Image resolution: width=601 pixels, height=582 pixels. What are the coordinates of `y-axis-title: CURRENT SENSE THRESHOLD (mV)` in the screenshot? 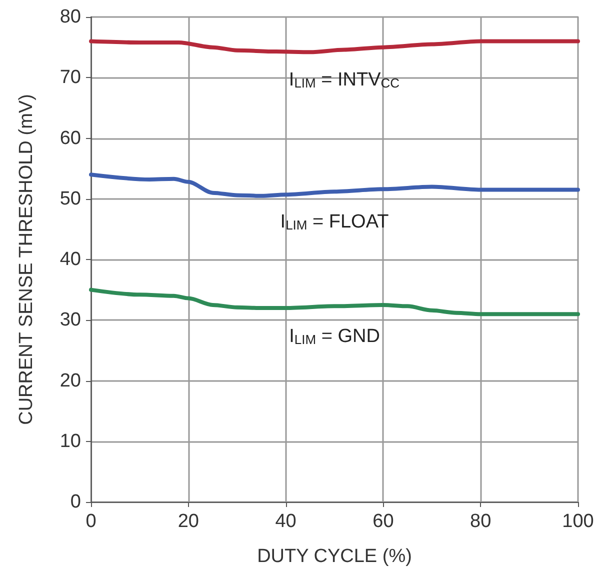 It's located at (26, 259).